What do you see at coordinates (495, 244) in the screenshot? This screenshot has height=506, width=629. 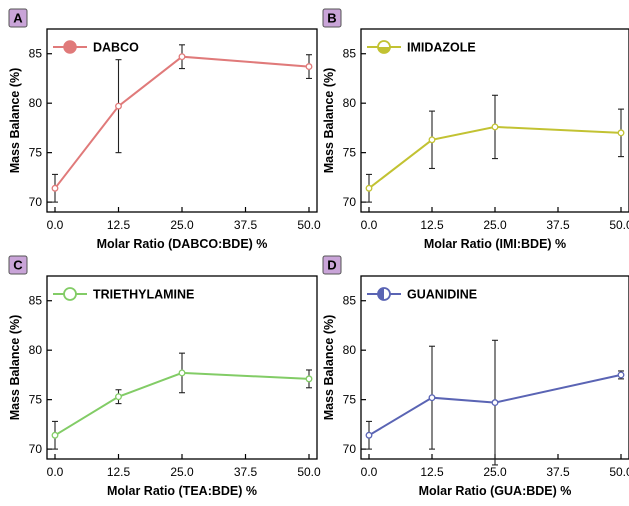 I see `x-axis-title: Molar Ratio (IMI:BDE) %` at bounding box center [495, 244].